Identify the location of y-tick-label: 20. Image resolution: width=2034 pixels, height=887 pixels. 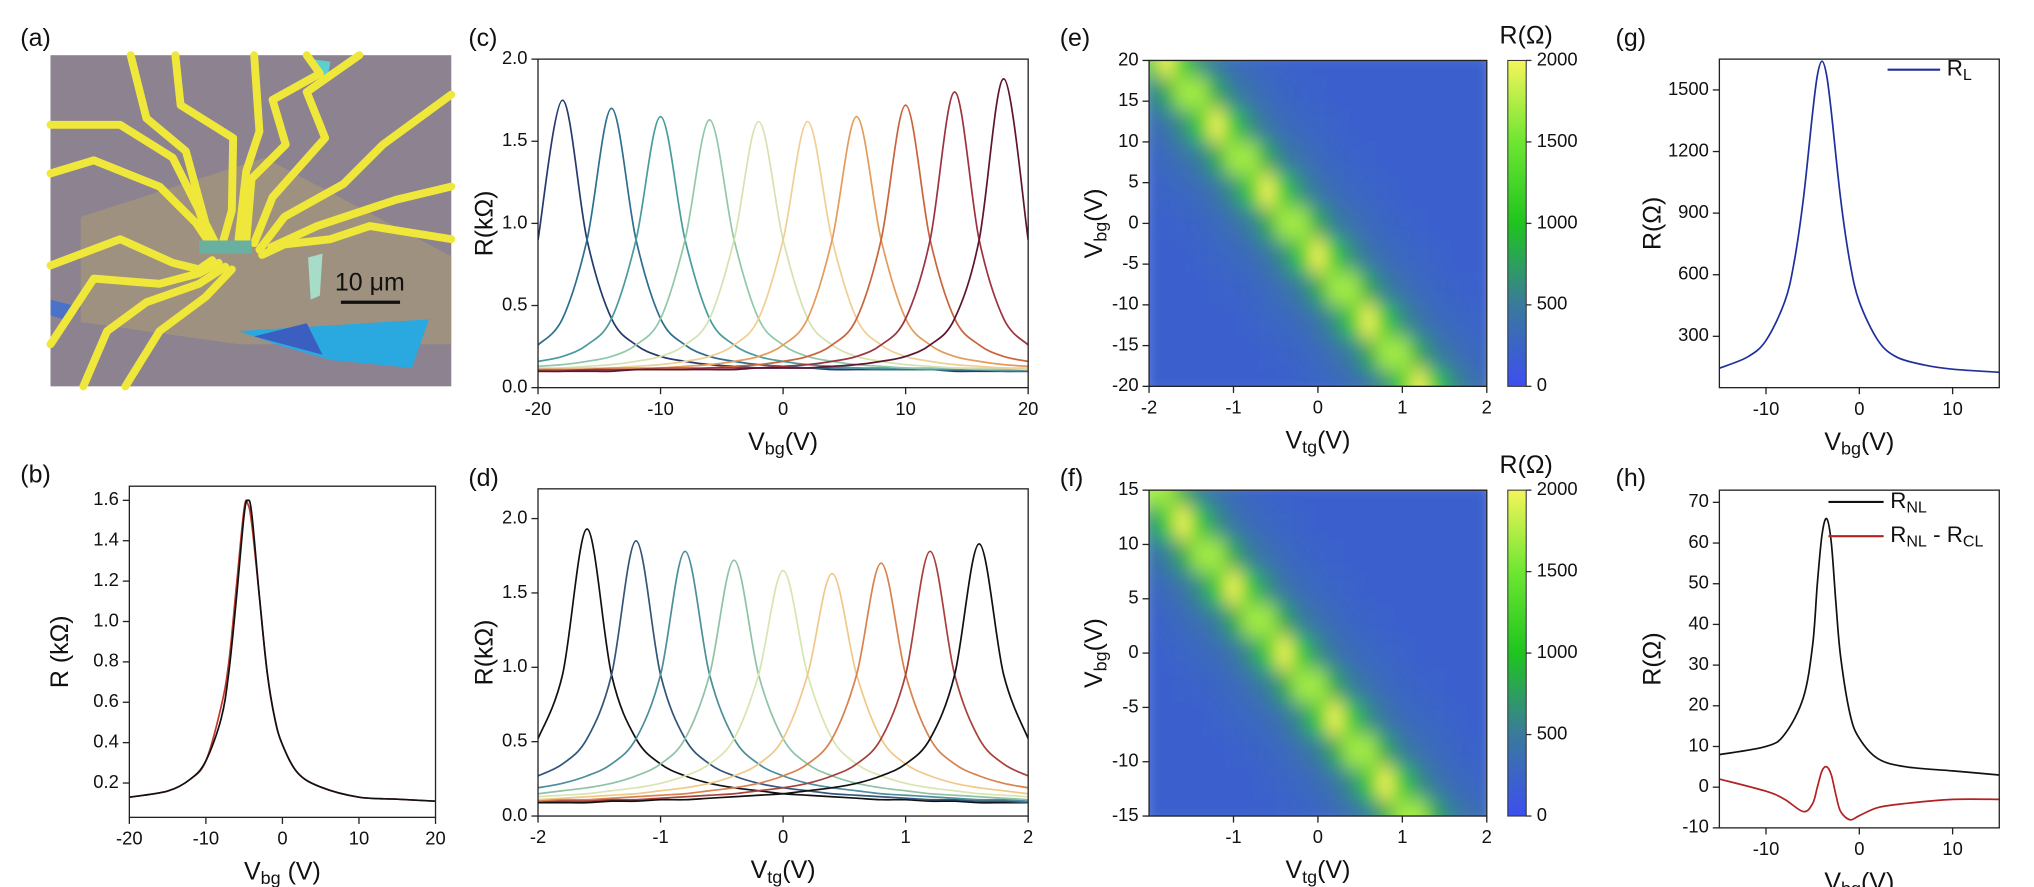
(1698, 704).